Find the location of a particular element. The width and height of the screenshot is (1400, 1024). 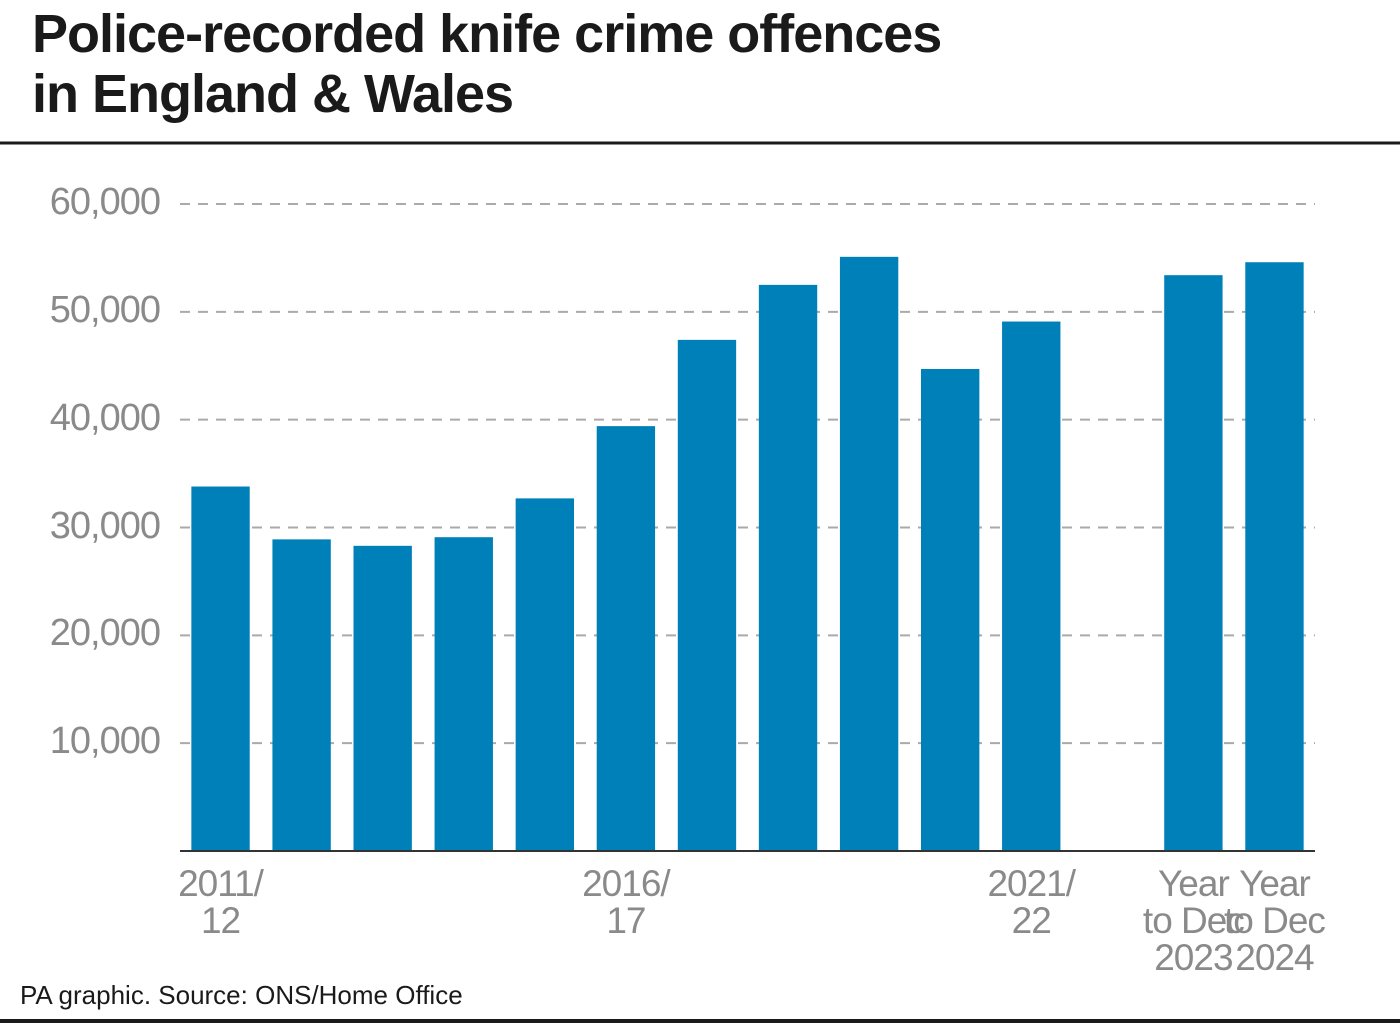

y-tick-label: 20,000 is located at coordinates (105, 633).